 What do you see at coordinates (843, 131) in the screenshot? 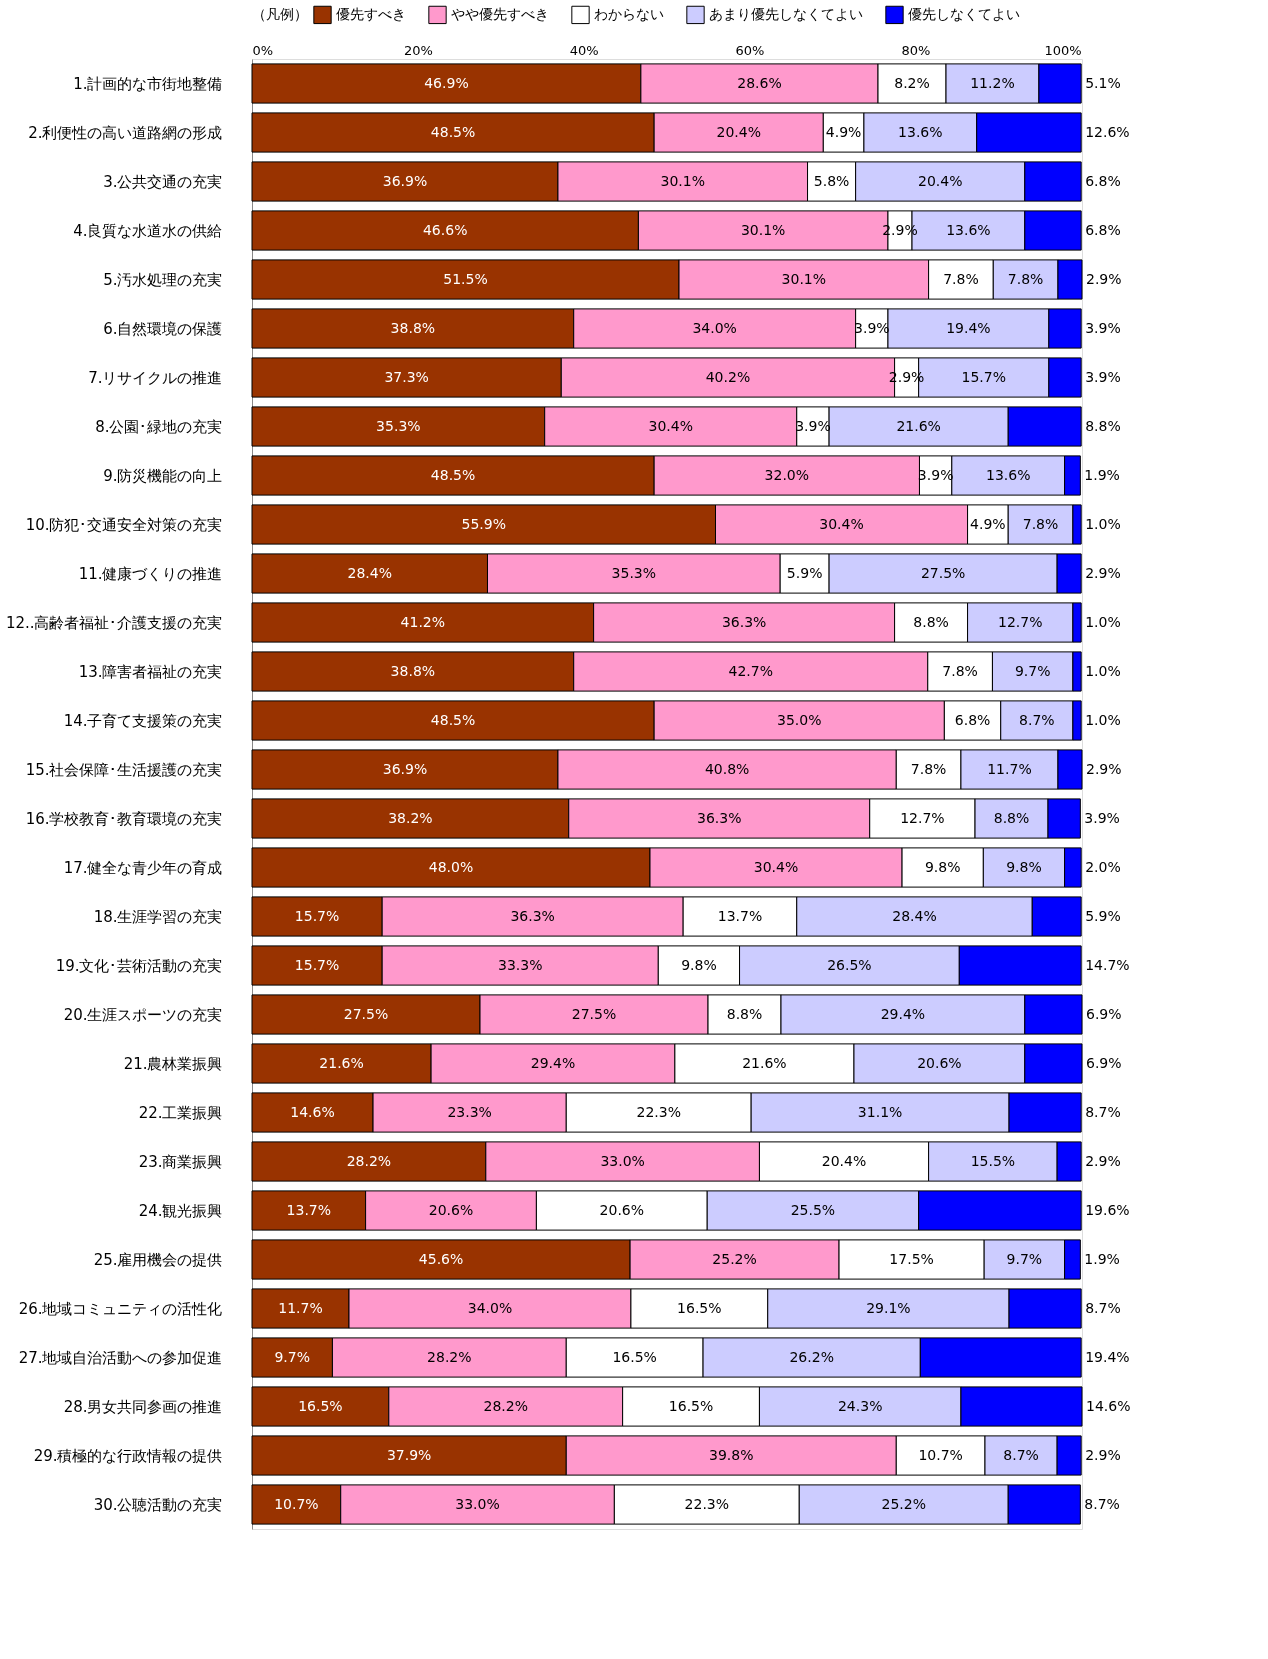
I see `data-label: 4.9%` at bounding box center [843, 131].